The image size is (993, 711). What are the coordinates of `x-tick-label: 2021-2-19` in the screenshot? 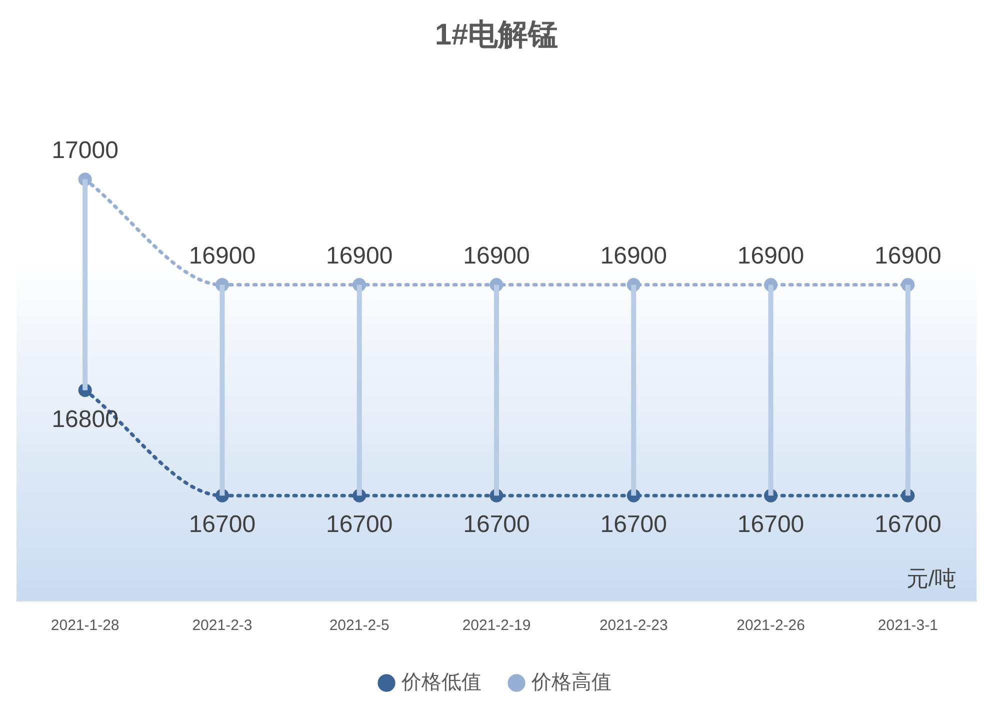 It's located at (496, 625).